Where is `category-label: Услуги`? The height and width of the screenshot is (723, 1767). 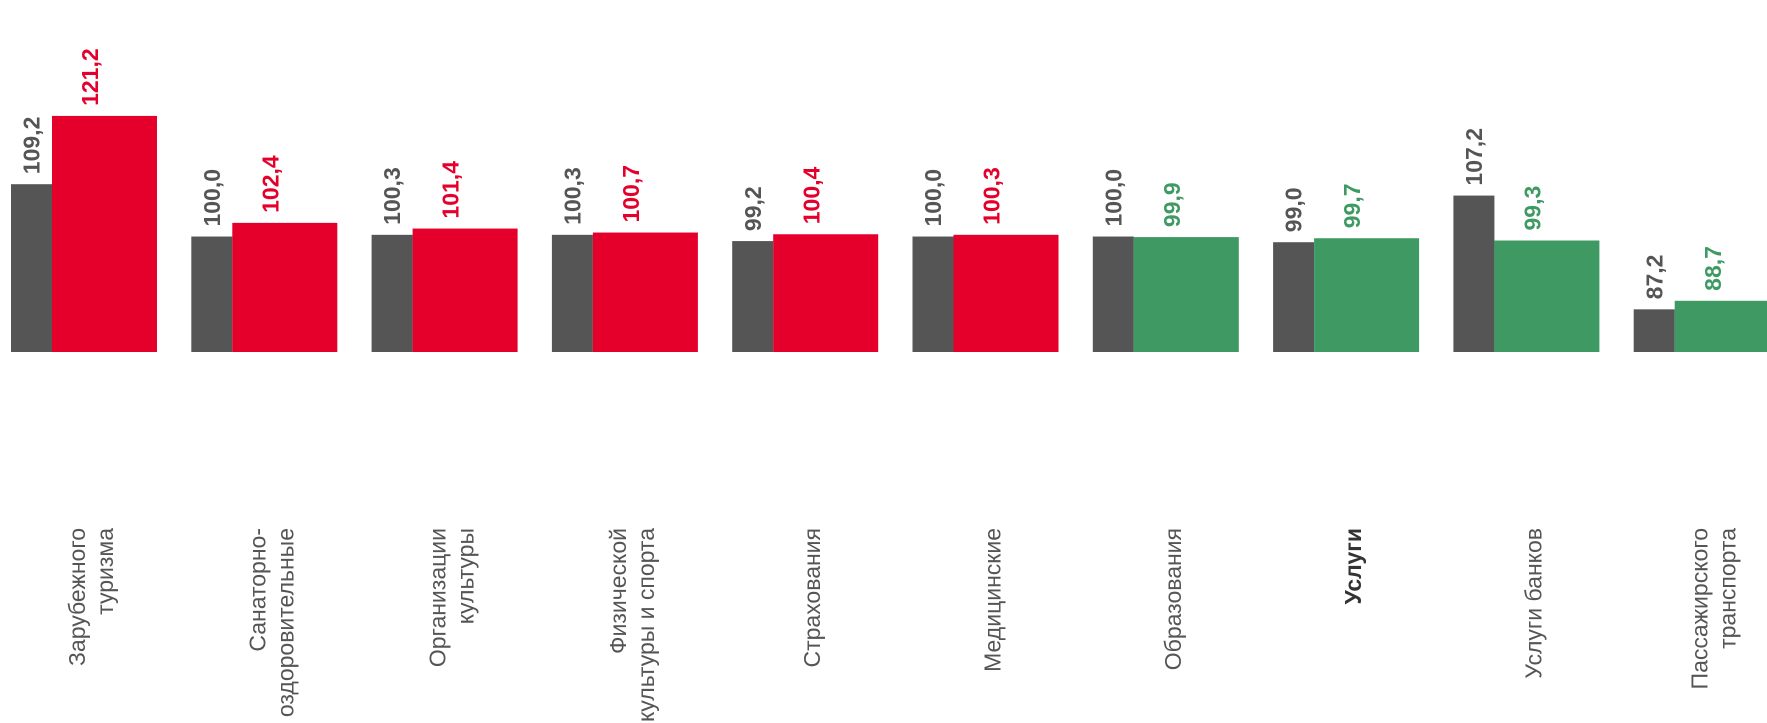 category-label: Услуги is located at coordinates (1353, 566).